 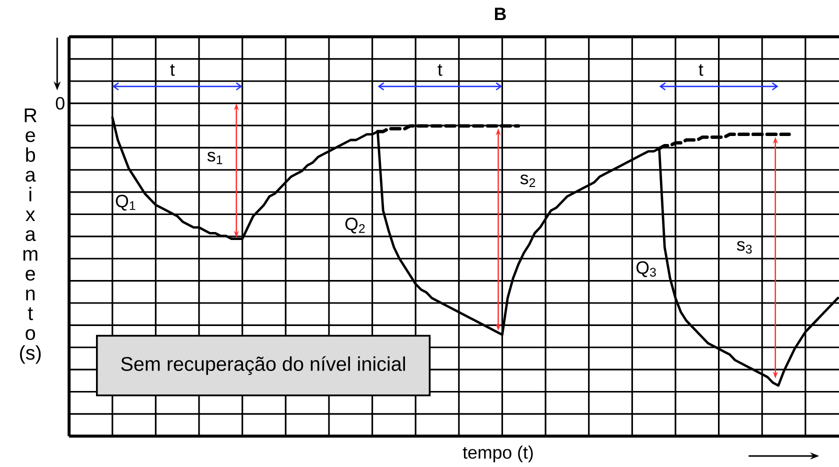 What do you see at coordinates (500, 14) in the screenshot?
I see `chart-title: B` at bounding box center [500, 14].